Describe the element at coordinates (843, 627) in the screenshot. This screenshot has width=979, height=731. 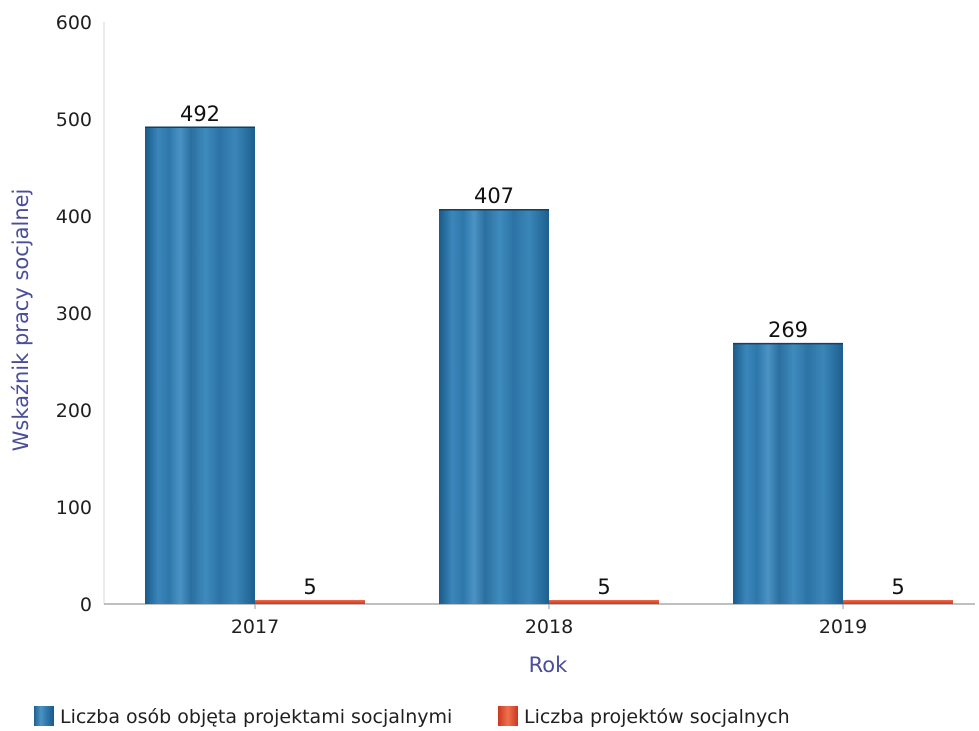
I see `x-tick-label: 2019` at that location.